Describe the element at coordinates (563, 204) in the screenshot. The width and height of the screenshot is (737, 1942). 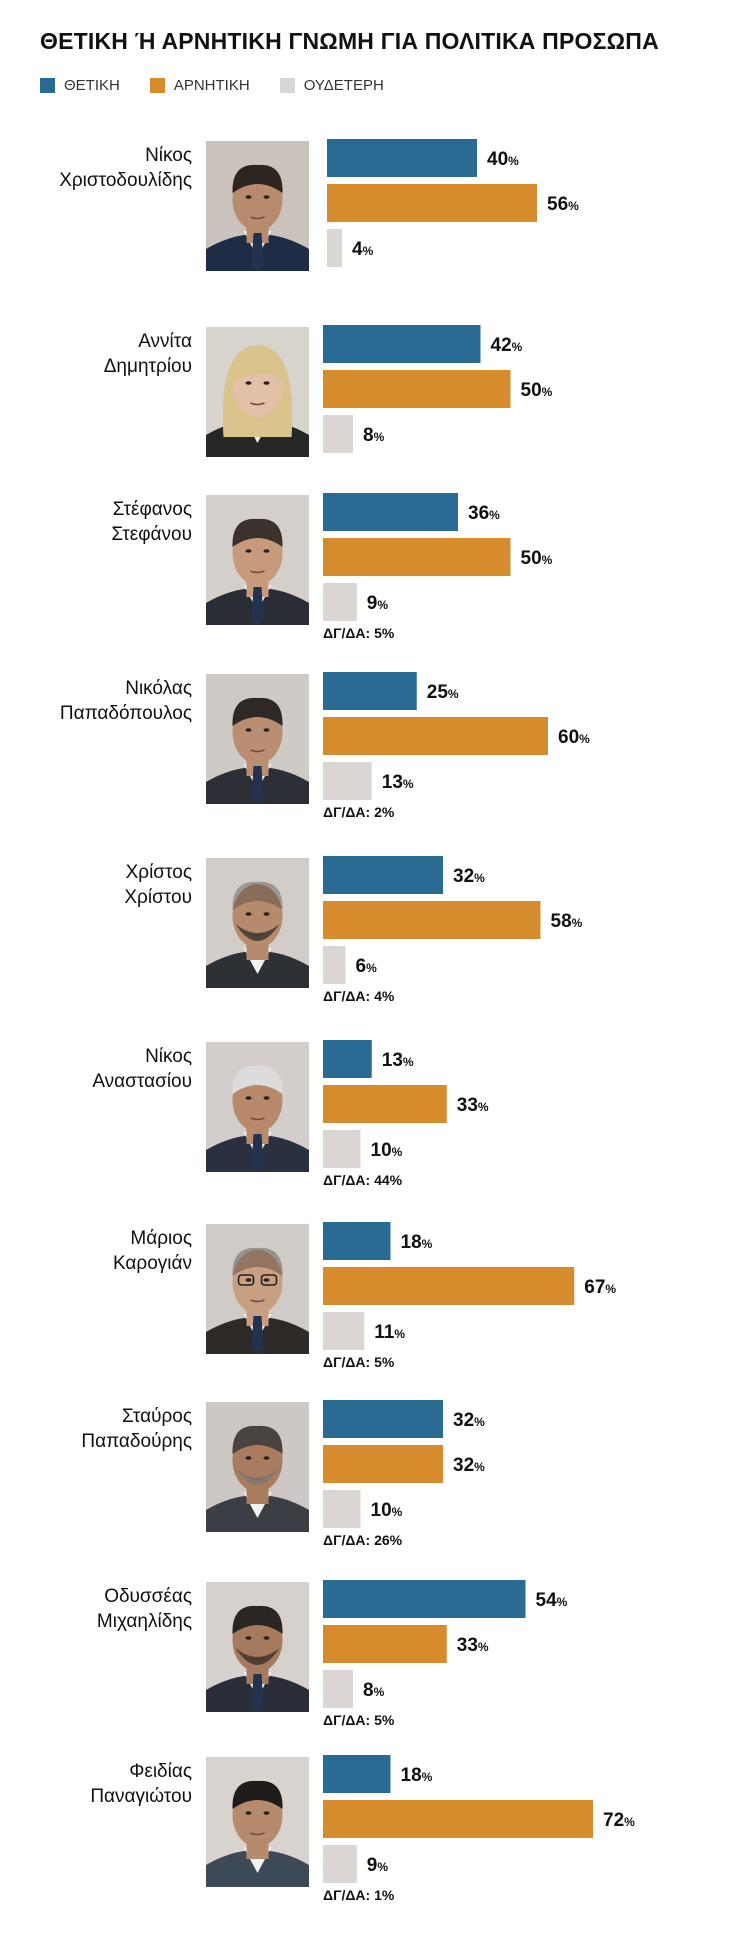
I see `value-label-negative: 56%` at that location.